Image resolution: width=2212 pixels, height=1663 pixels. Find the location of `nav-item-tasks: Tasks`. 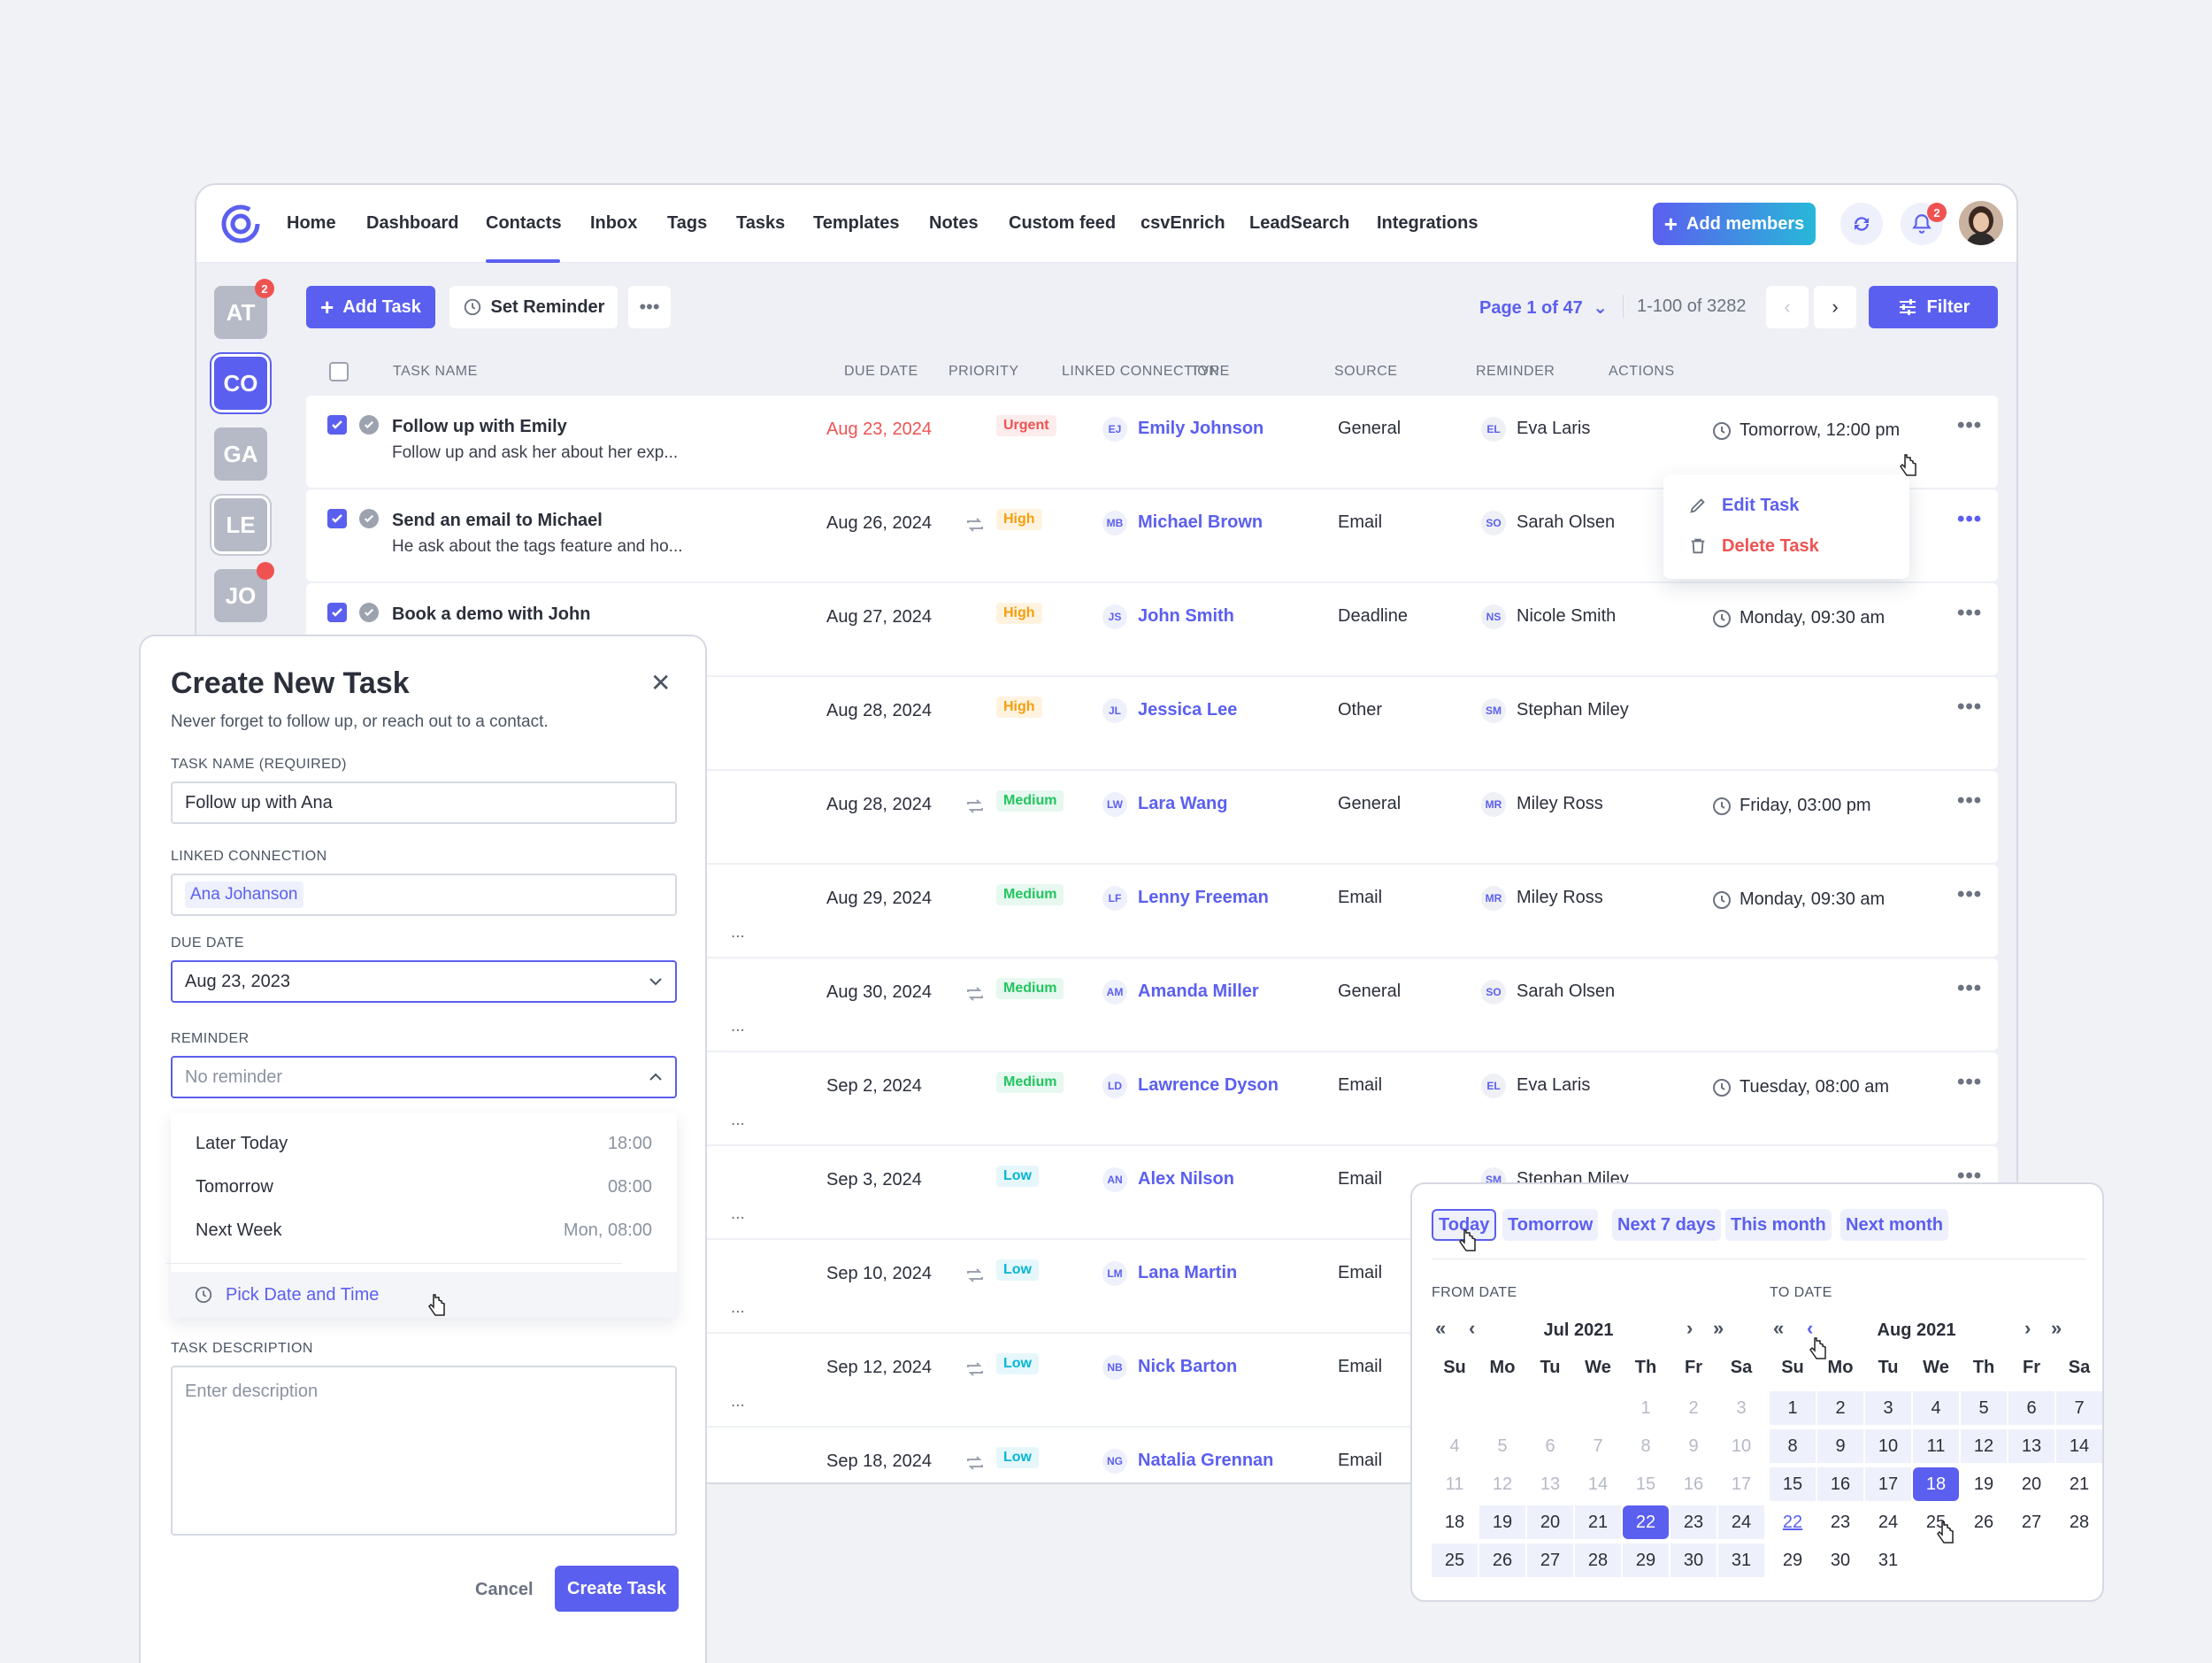

nav-item-tasks: Tasks is located at coordinates (761, 223).